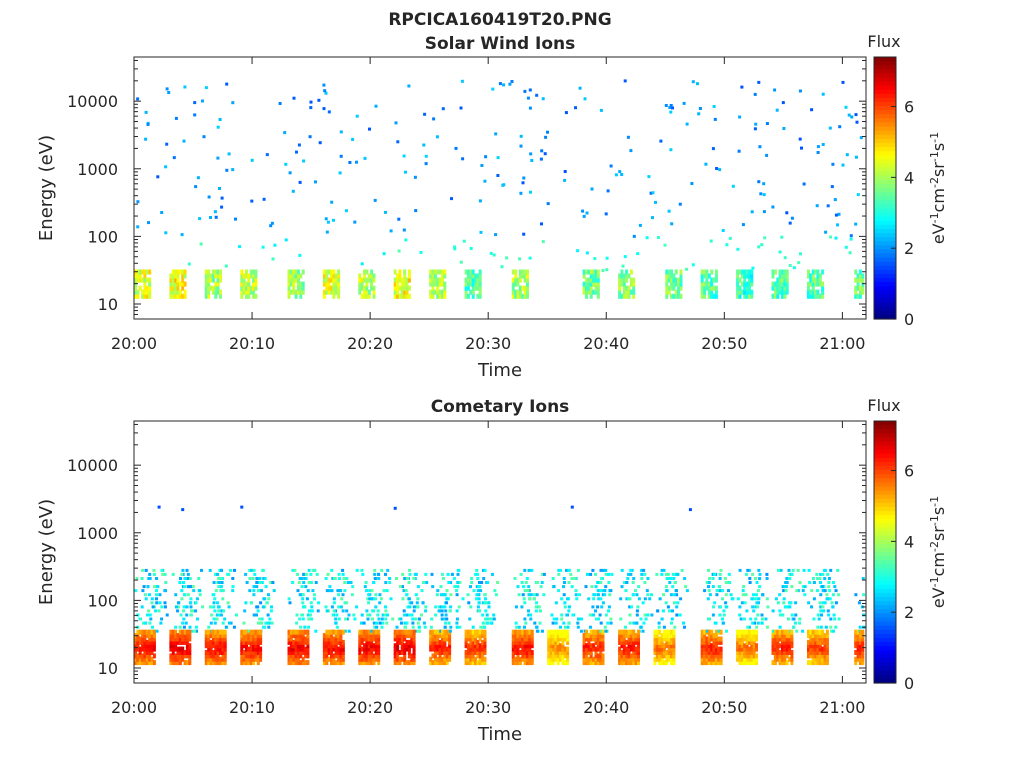 The width and height of the screenshot is (1024, 768). I want to click on colorbar-tick-label: 6, so click(909, 471).